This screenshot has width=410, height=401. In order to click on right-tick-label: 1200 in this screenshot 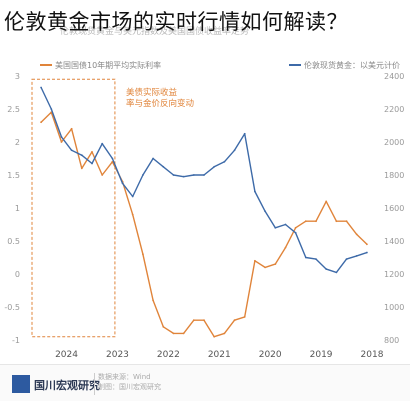, I will do `click(394, 274)`.